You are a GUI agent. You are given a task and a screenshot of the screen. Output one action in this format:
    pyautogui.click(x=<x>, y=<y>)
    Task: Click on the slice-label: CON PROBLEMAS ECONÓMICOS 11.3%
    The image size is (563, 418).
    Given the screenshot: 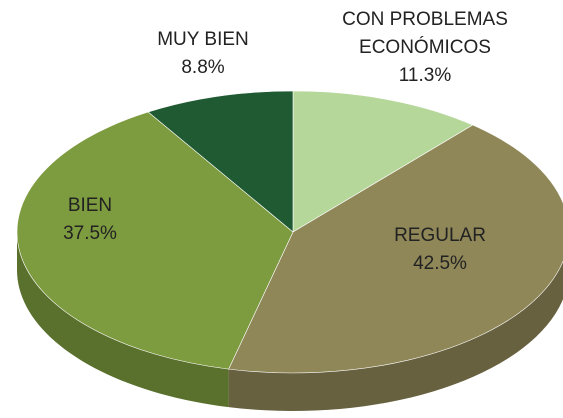 What is the action you would take?
    pyautogui.click(x=425, y=48)
    